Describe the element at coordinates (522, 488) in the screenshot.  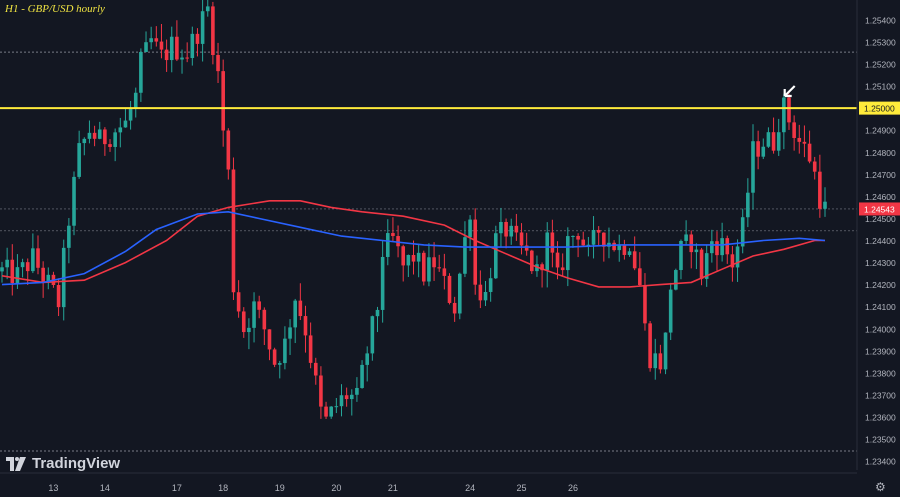
I see `x-tick-label: 25` at that location.